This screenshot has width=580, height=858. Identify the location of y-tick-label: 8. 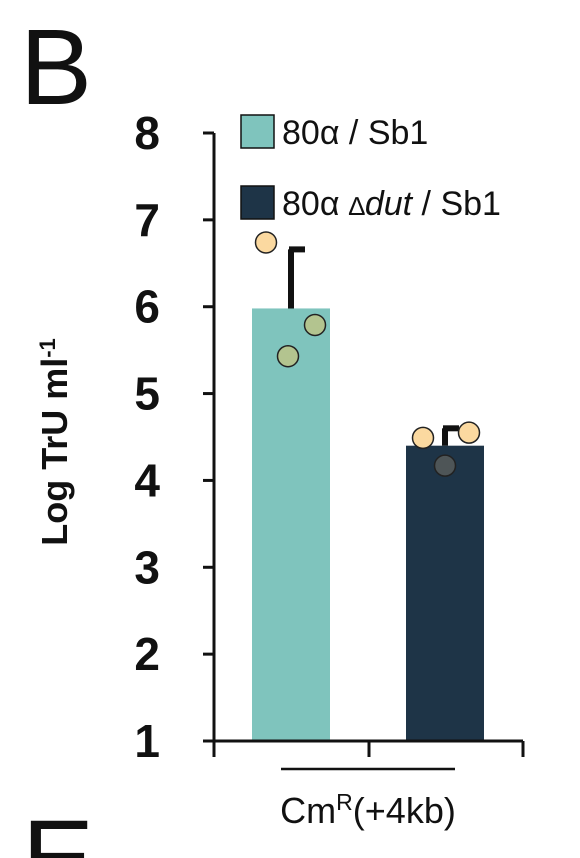
(147, 133).